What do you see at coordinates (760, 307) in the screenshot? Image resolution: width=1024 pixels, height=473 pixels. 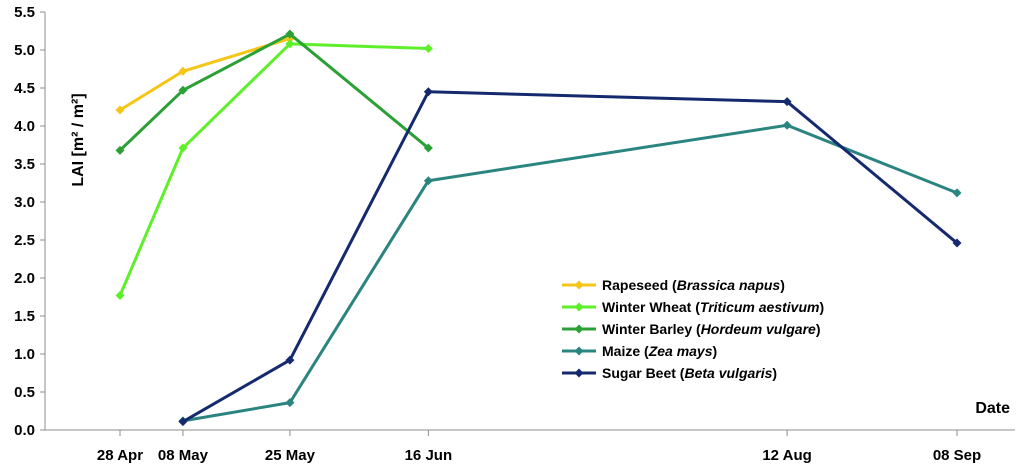 I see `legend-latin-name: Triticum aestivum` at bounding box center [760, 307].